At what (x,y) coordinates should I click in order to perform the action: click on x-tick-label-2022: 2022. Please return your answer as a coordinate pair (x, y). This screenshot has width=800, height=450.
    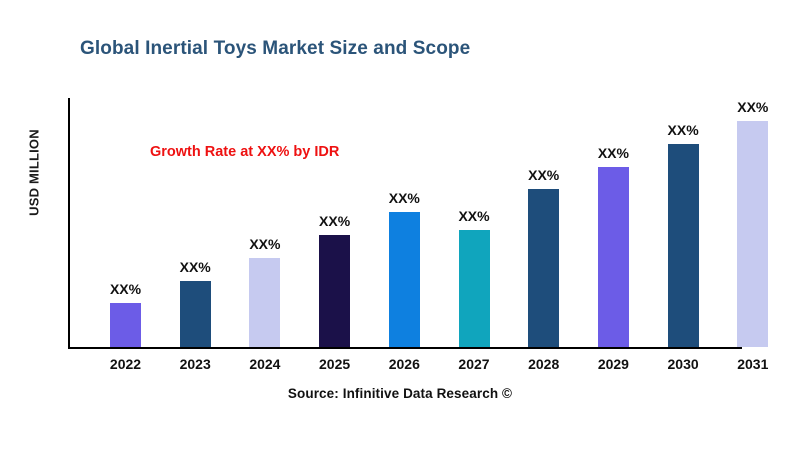
    Looking at the image, I should click on (125, 364).